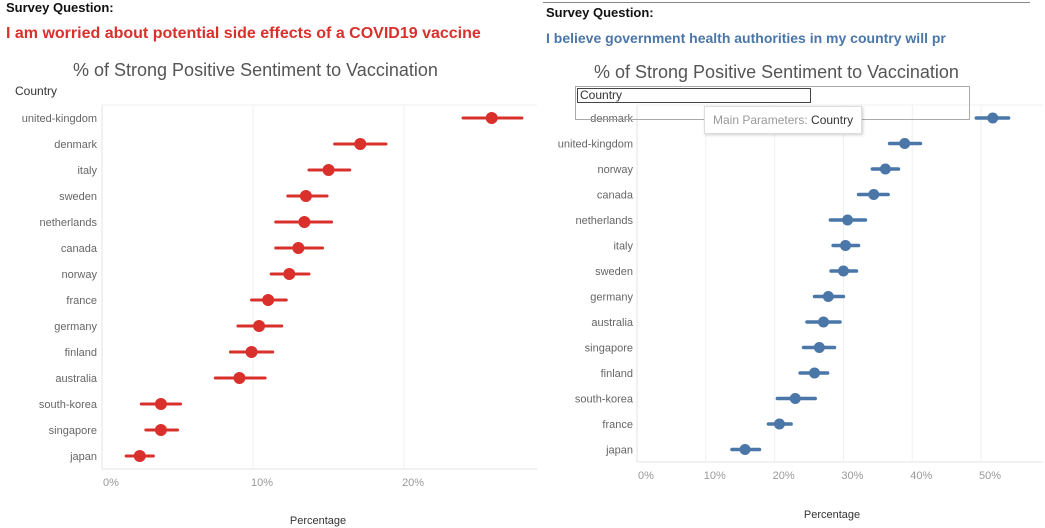  I want to click on left-row-label: denmark, so click(75, 145).